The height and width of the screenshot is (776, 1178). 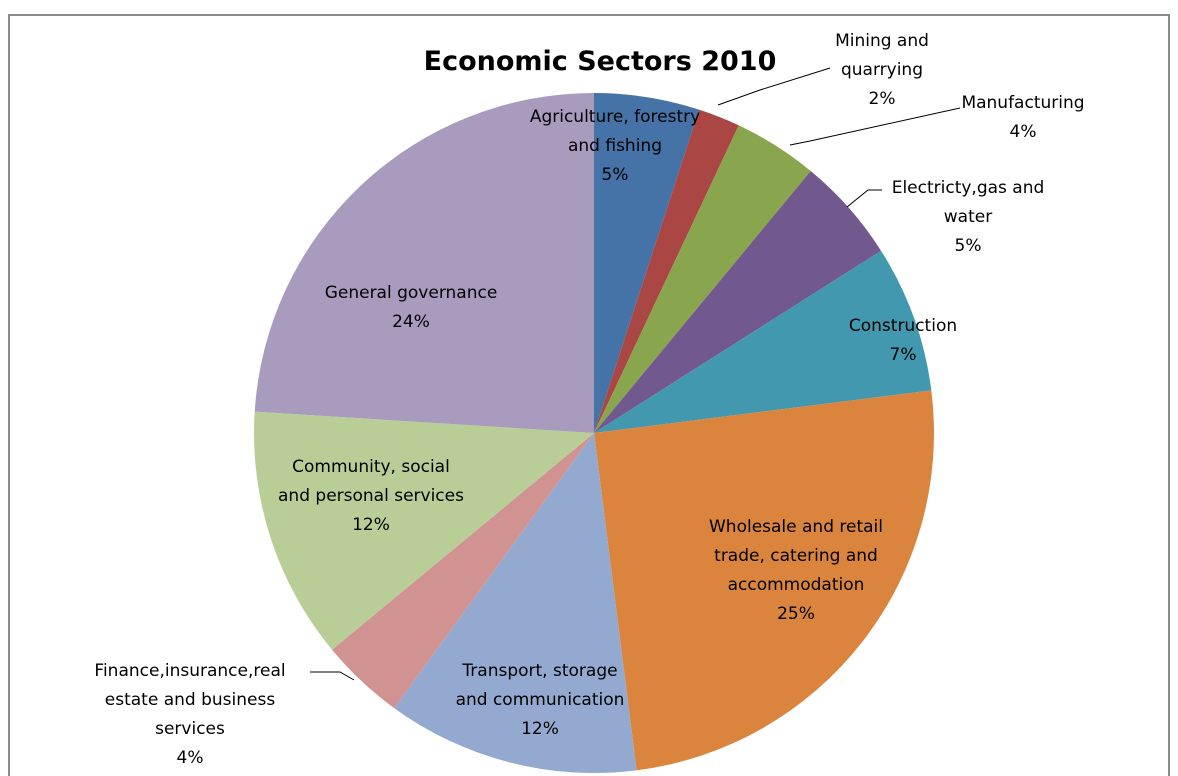 What do you see at coordinates (411, 322) in the screenshot?
I see `slice-value-label: 24%` at bounding box center [411, 322].